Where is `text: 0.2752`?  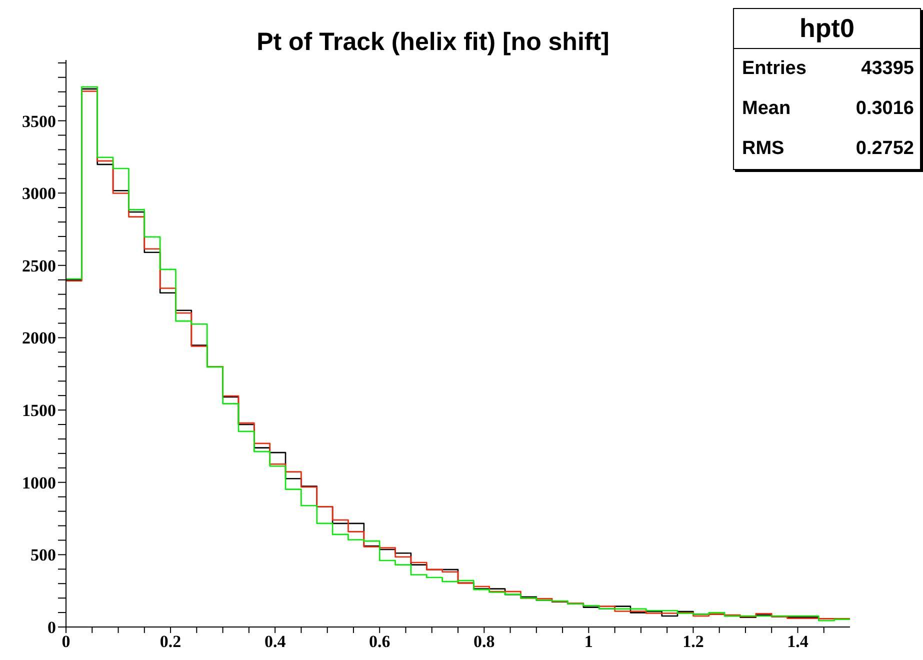 text: 0.2752 is located at coordinates (885, 149).